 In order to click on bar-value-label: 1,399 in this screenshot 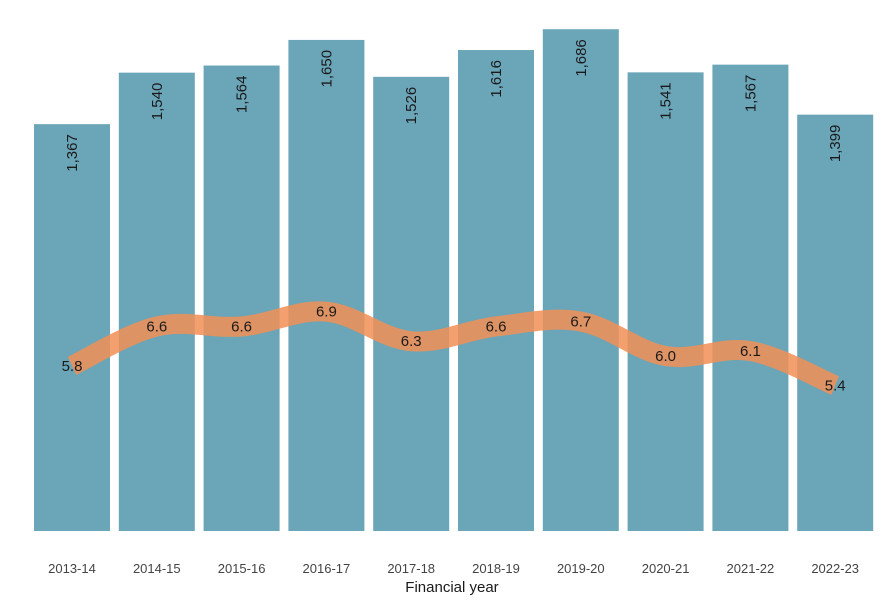, I will do `click(835, 144)`.